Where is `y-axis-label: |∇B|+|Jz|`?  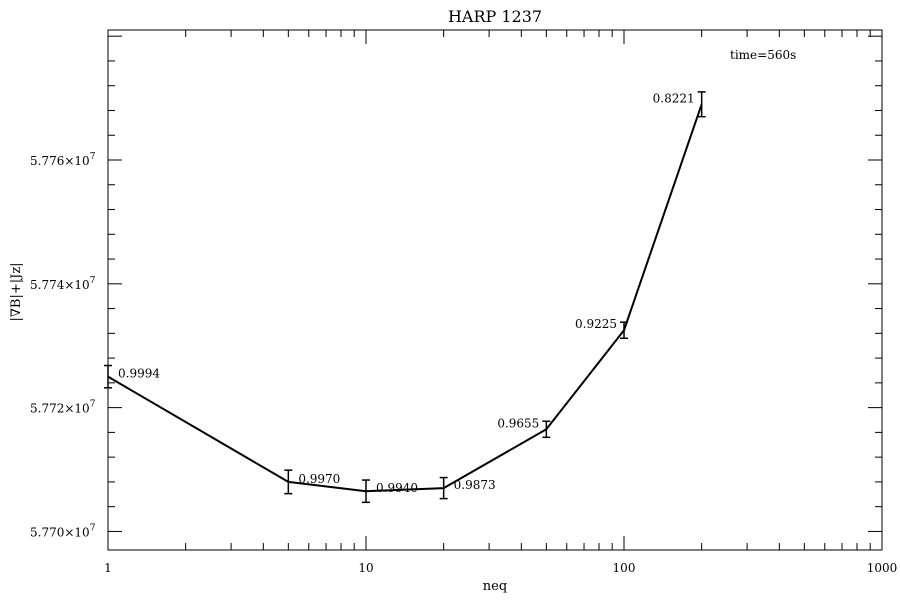 y-axis-label: |∇B|+|Jz| is located at coordinates (16, 291).